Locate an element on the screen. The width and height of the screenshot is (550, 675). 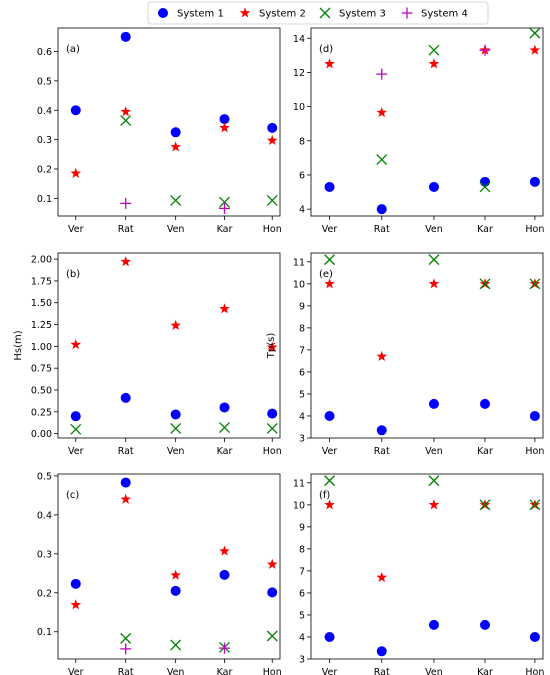
chart-panel: 0.1 0.2 0.3 0.4 0.5 0.6 Ver Rat Ven Kar Hon (a) is located at coordinates (159, 131).